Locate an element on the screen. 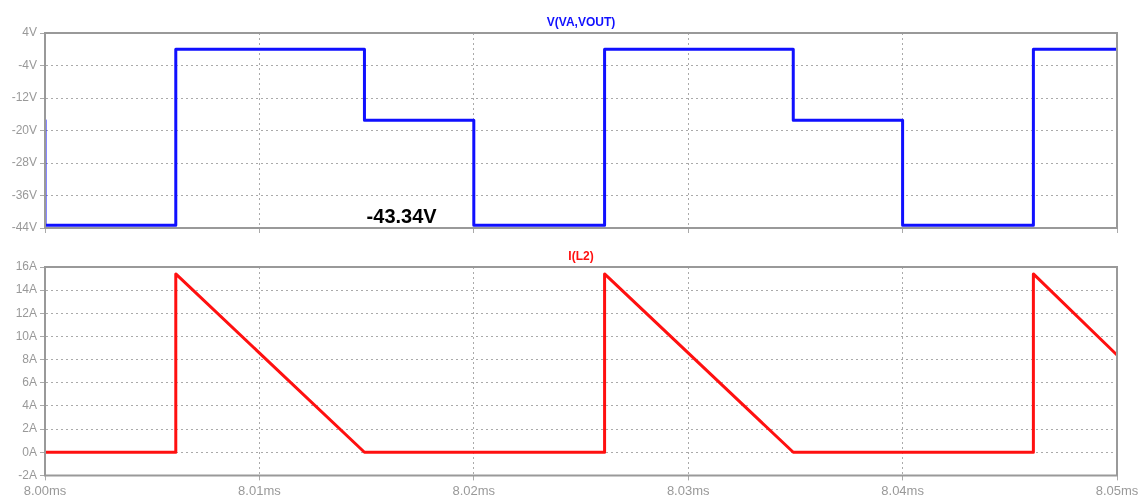  y-tick-label: 14A is located at coordinates (26, 289).